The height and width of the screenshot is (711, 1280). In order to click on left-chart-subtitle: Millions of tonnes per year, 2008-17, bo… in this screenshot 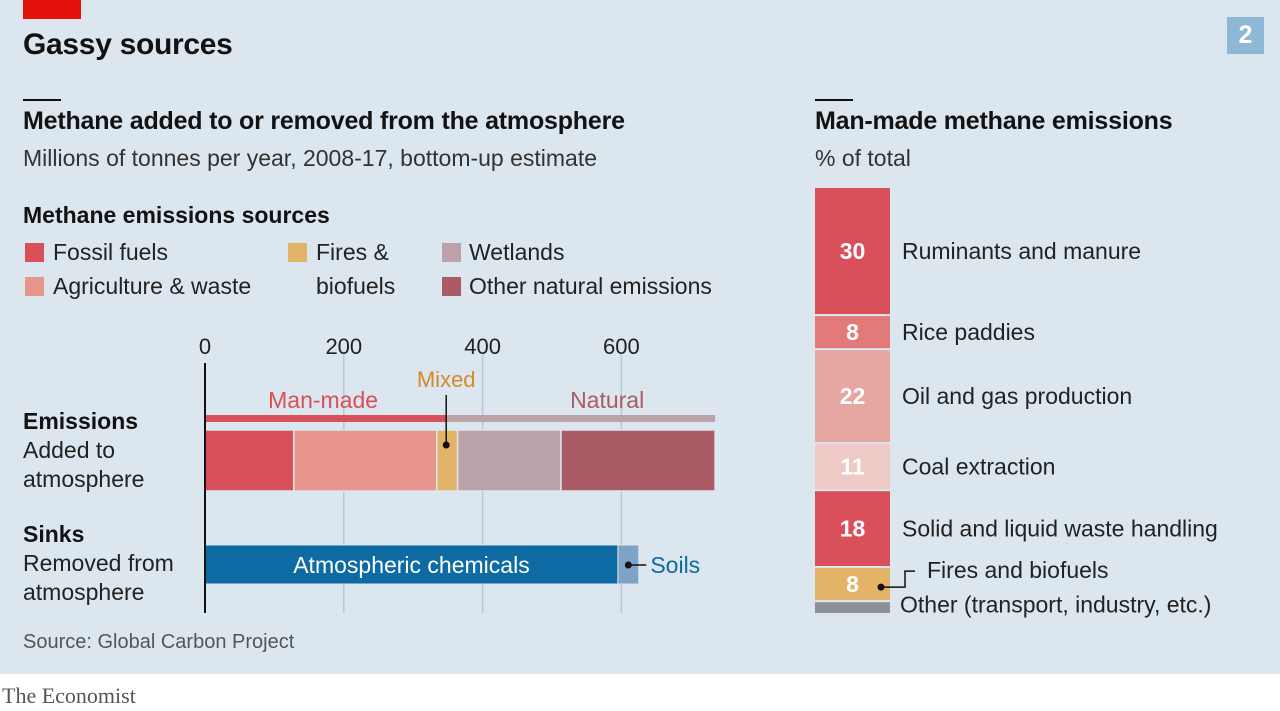, I will do `click(310, 158)`.